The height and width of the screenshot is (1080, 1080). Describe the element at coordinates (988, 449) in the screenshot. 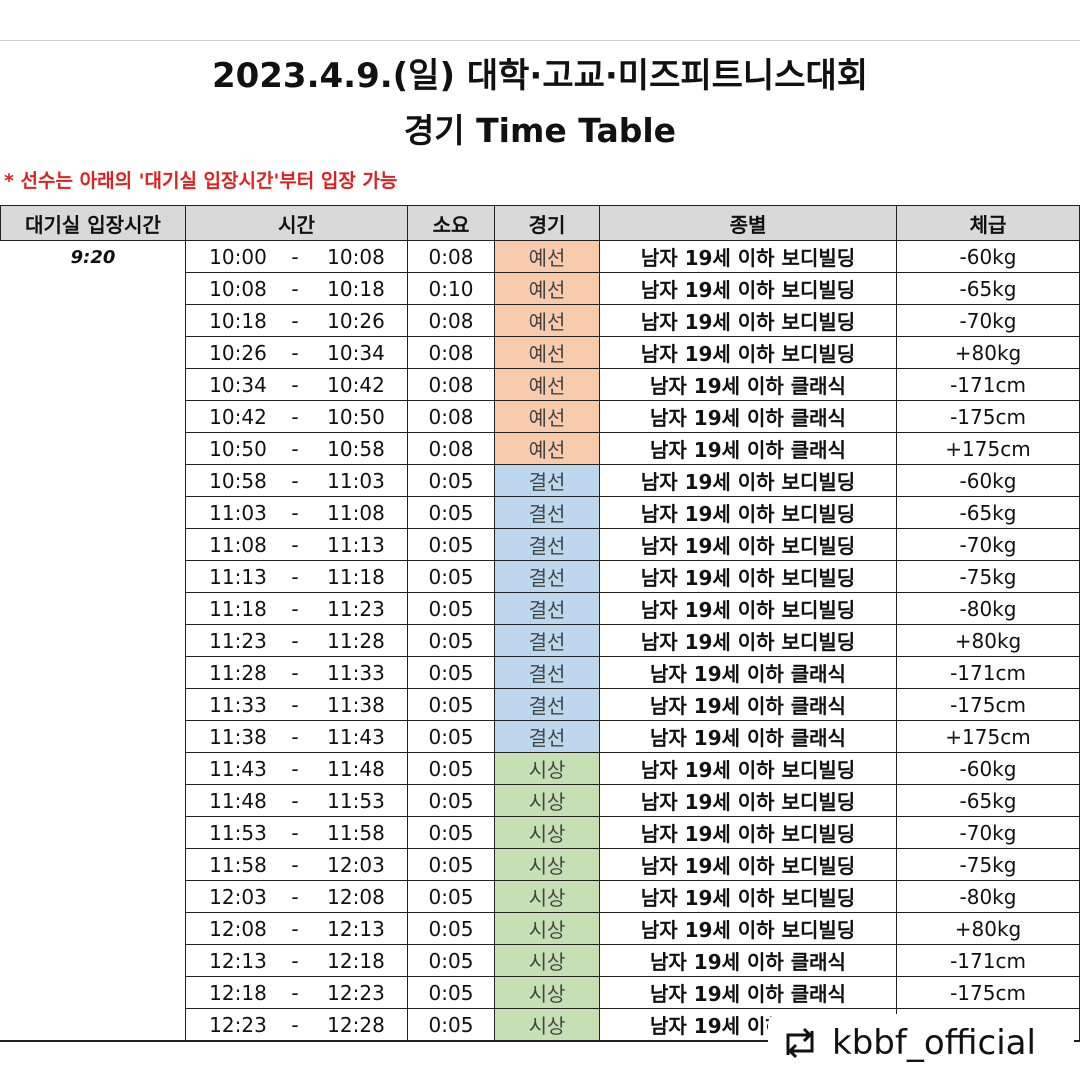

I see `weight-class: +175cm` at that location.